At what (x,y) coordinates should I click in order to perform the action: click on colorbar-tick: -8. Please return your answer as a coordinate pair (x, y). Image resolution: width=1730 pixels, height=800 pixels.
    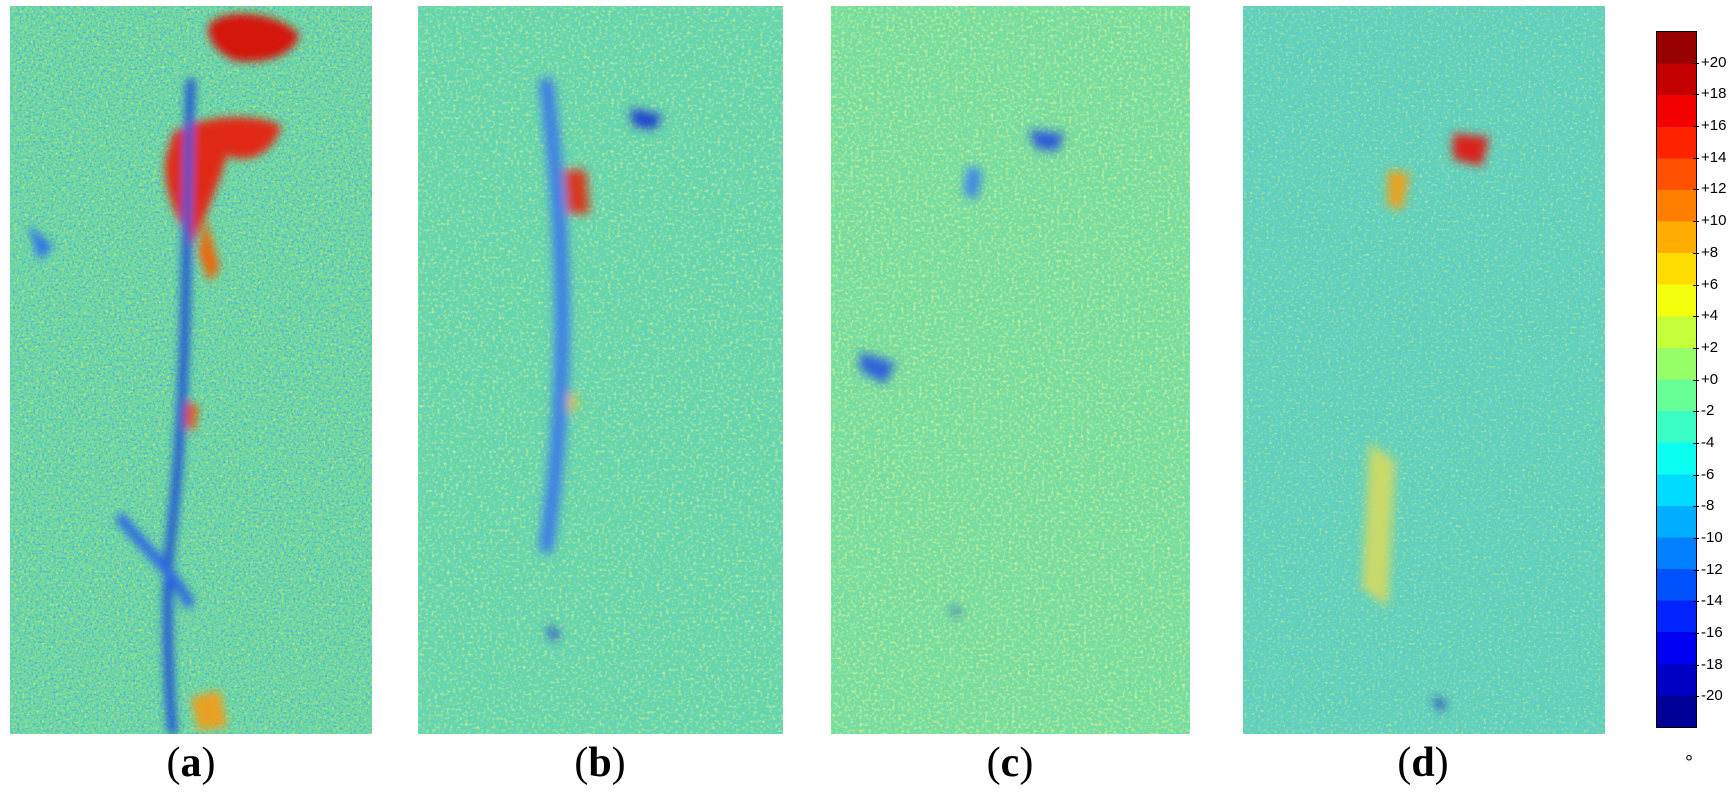
    Looking at the image, I should click on (1710, 505).